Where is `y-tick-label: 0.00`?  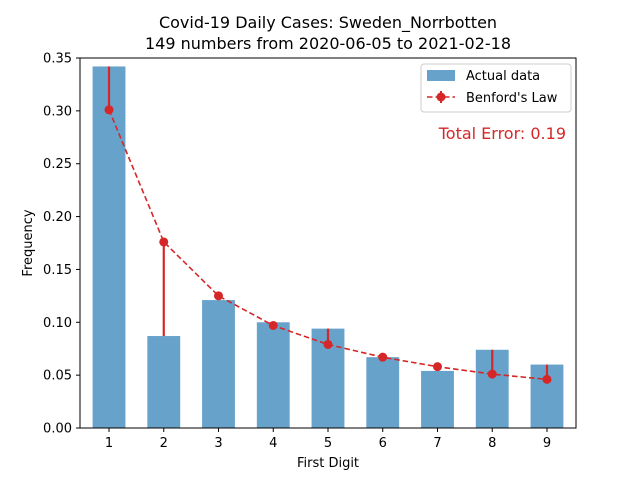 y-tick-label: 0.00 is located at coordinates (57, 429).